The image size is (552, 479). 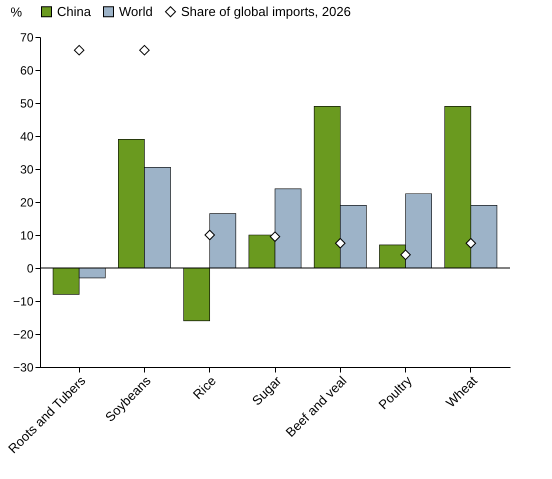 I want to click on y-tick-label: 60, so click(x=27, y=71).